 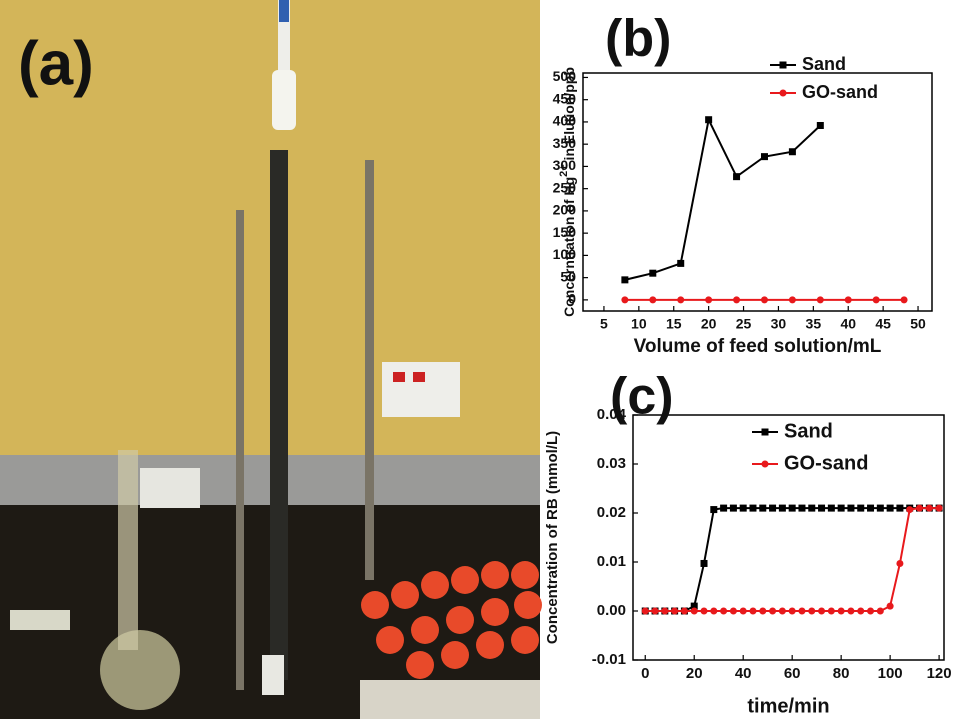 What do you see at coordinates (723, 198) in the screenshot?
I see `series-line` at bounding box center [723, 198].